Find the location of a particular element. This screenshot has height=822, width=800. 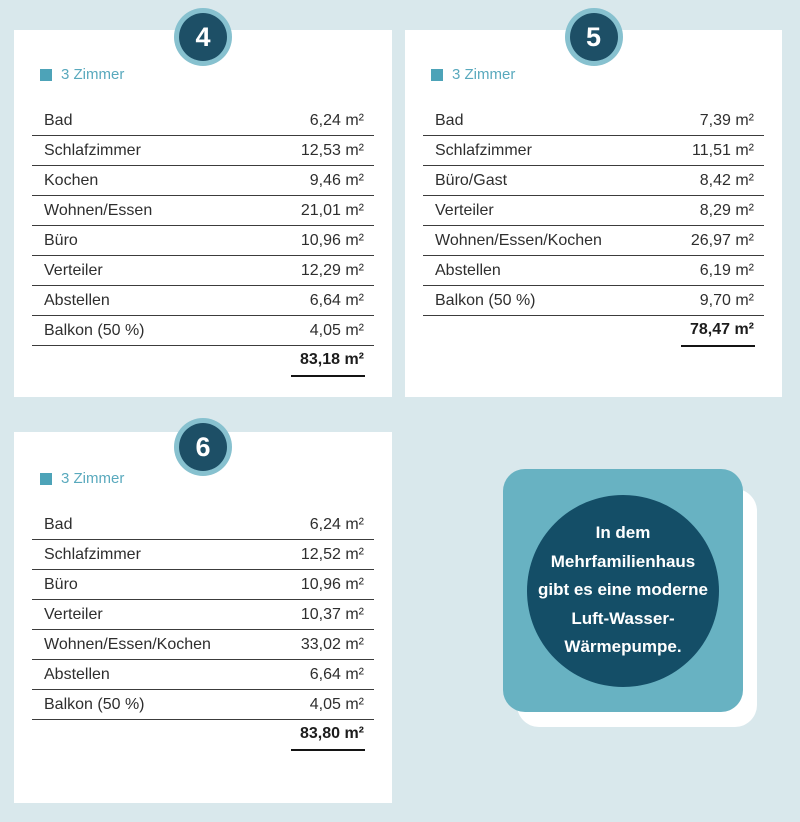

table-row: Verteiler 12,29 m² is located at coordinates (203, 271).